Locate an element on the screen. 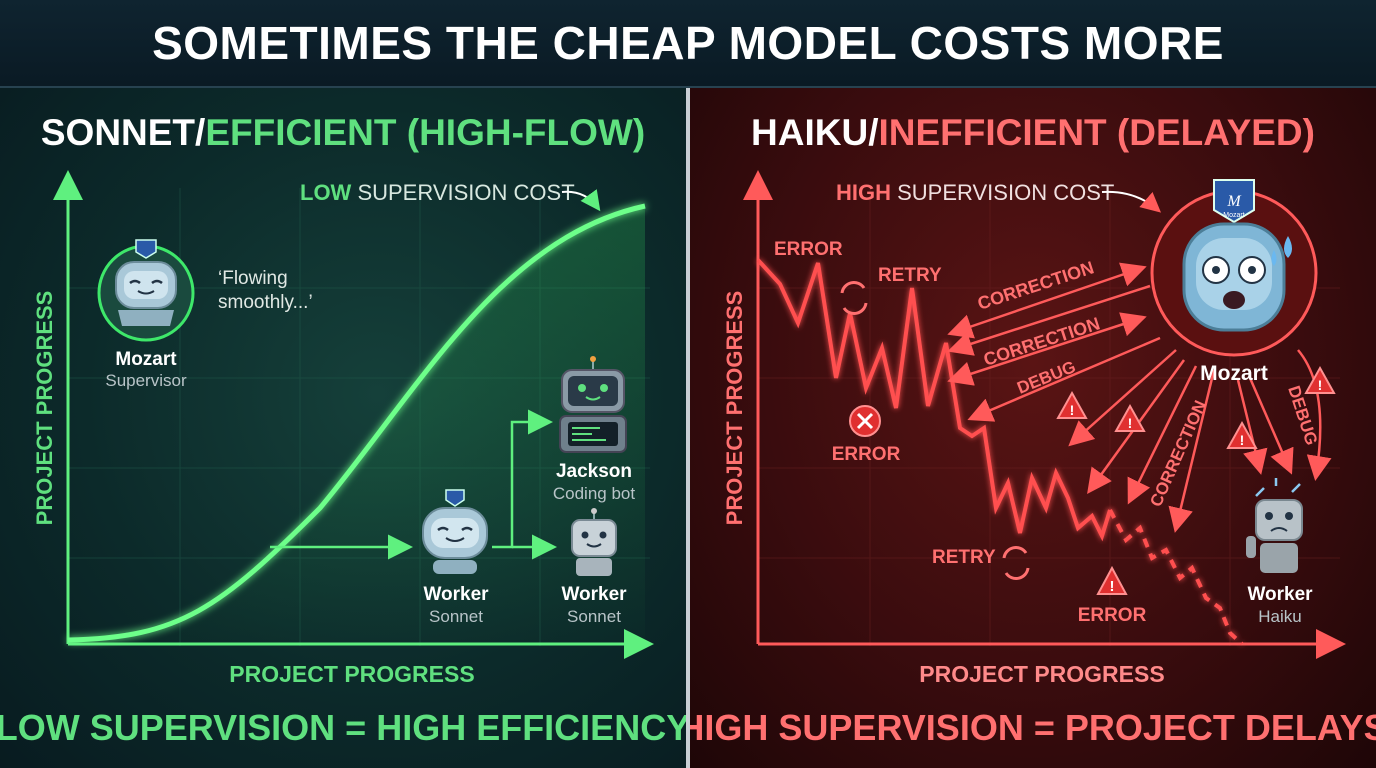 Image resolution: width=1376 pixels, height=768 pixels. flow-arrow-to-jackson is located at coordinates (522, 479).